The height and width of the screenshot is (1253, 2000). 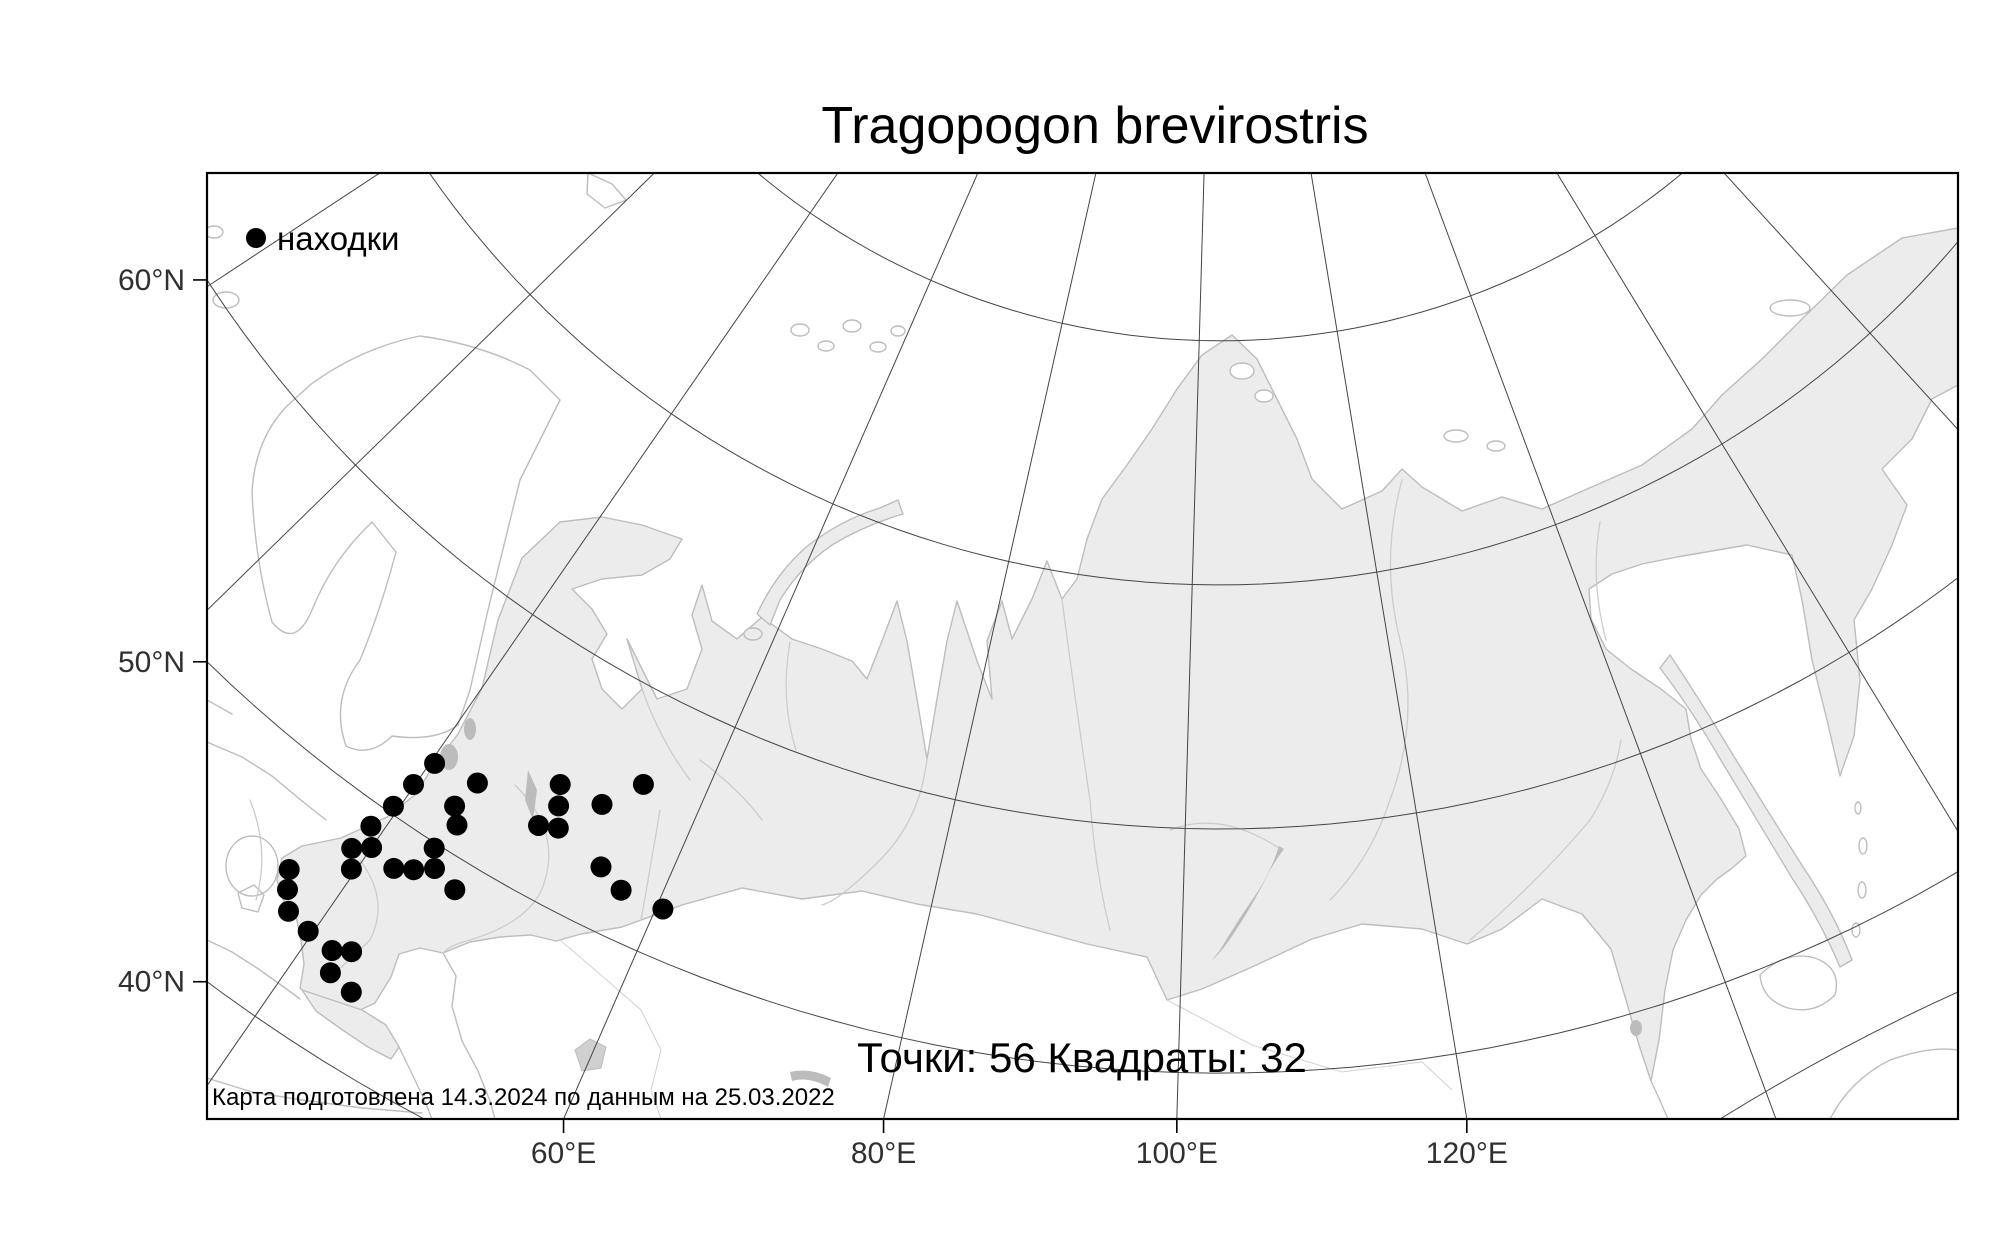 I want to click on figure-title: Tragopogon brevirostris, so click(x=1094, y=126).